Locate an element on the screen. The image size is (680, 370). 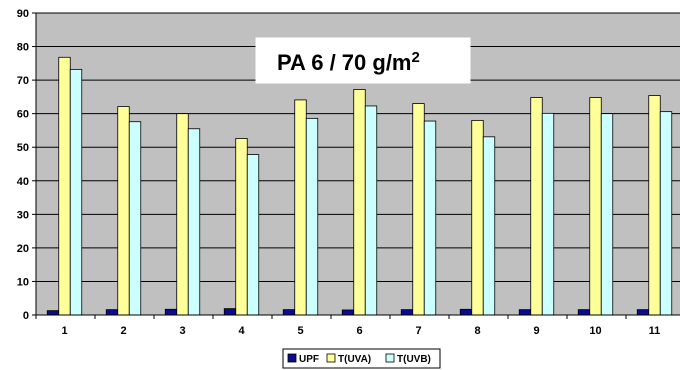
x-tick-label: 6 is located at coordinates (359, 331).